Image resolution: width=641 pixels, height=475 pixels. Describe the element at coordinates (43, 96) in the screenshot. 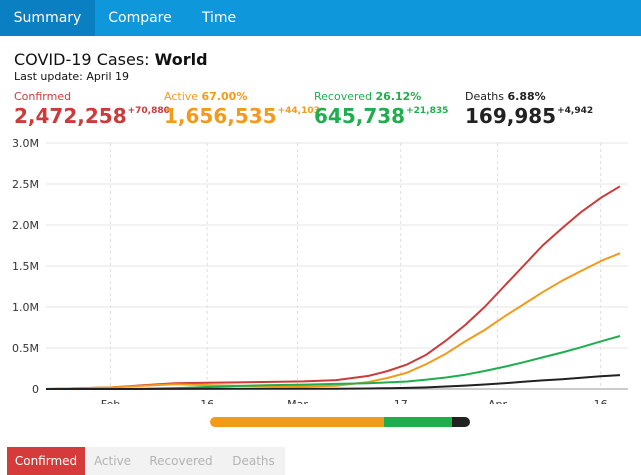

I see `stat-confirmed-label: Confirmed` at that location.